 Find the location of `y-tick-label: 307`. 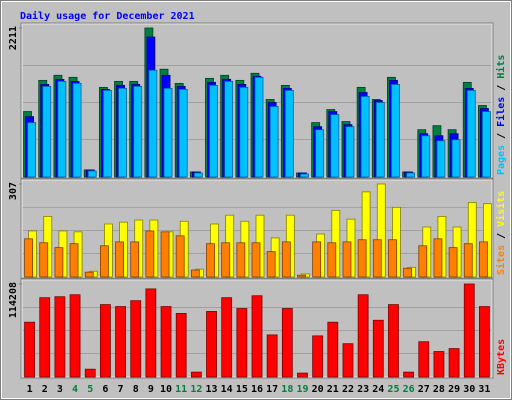

y-tick-label: 307 is located at coordinates (13, 191).